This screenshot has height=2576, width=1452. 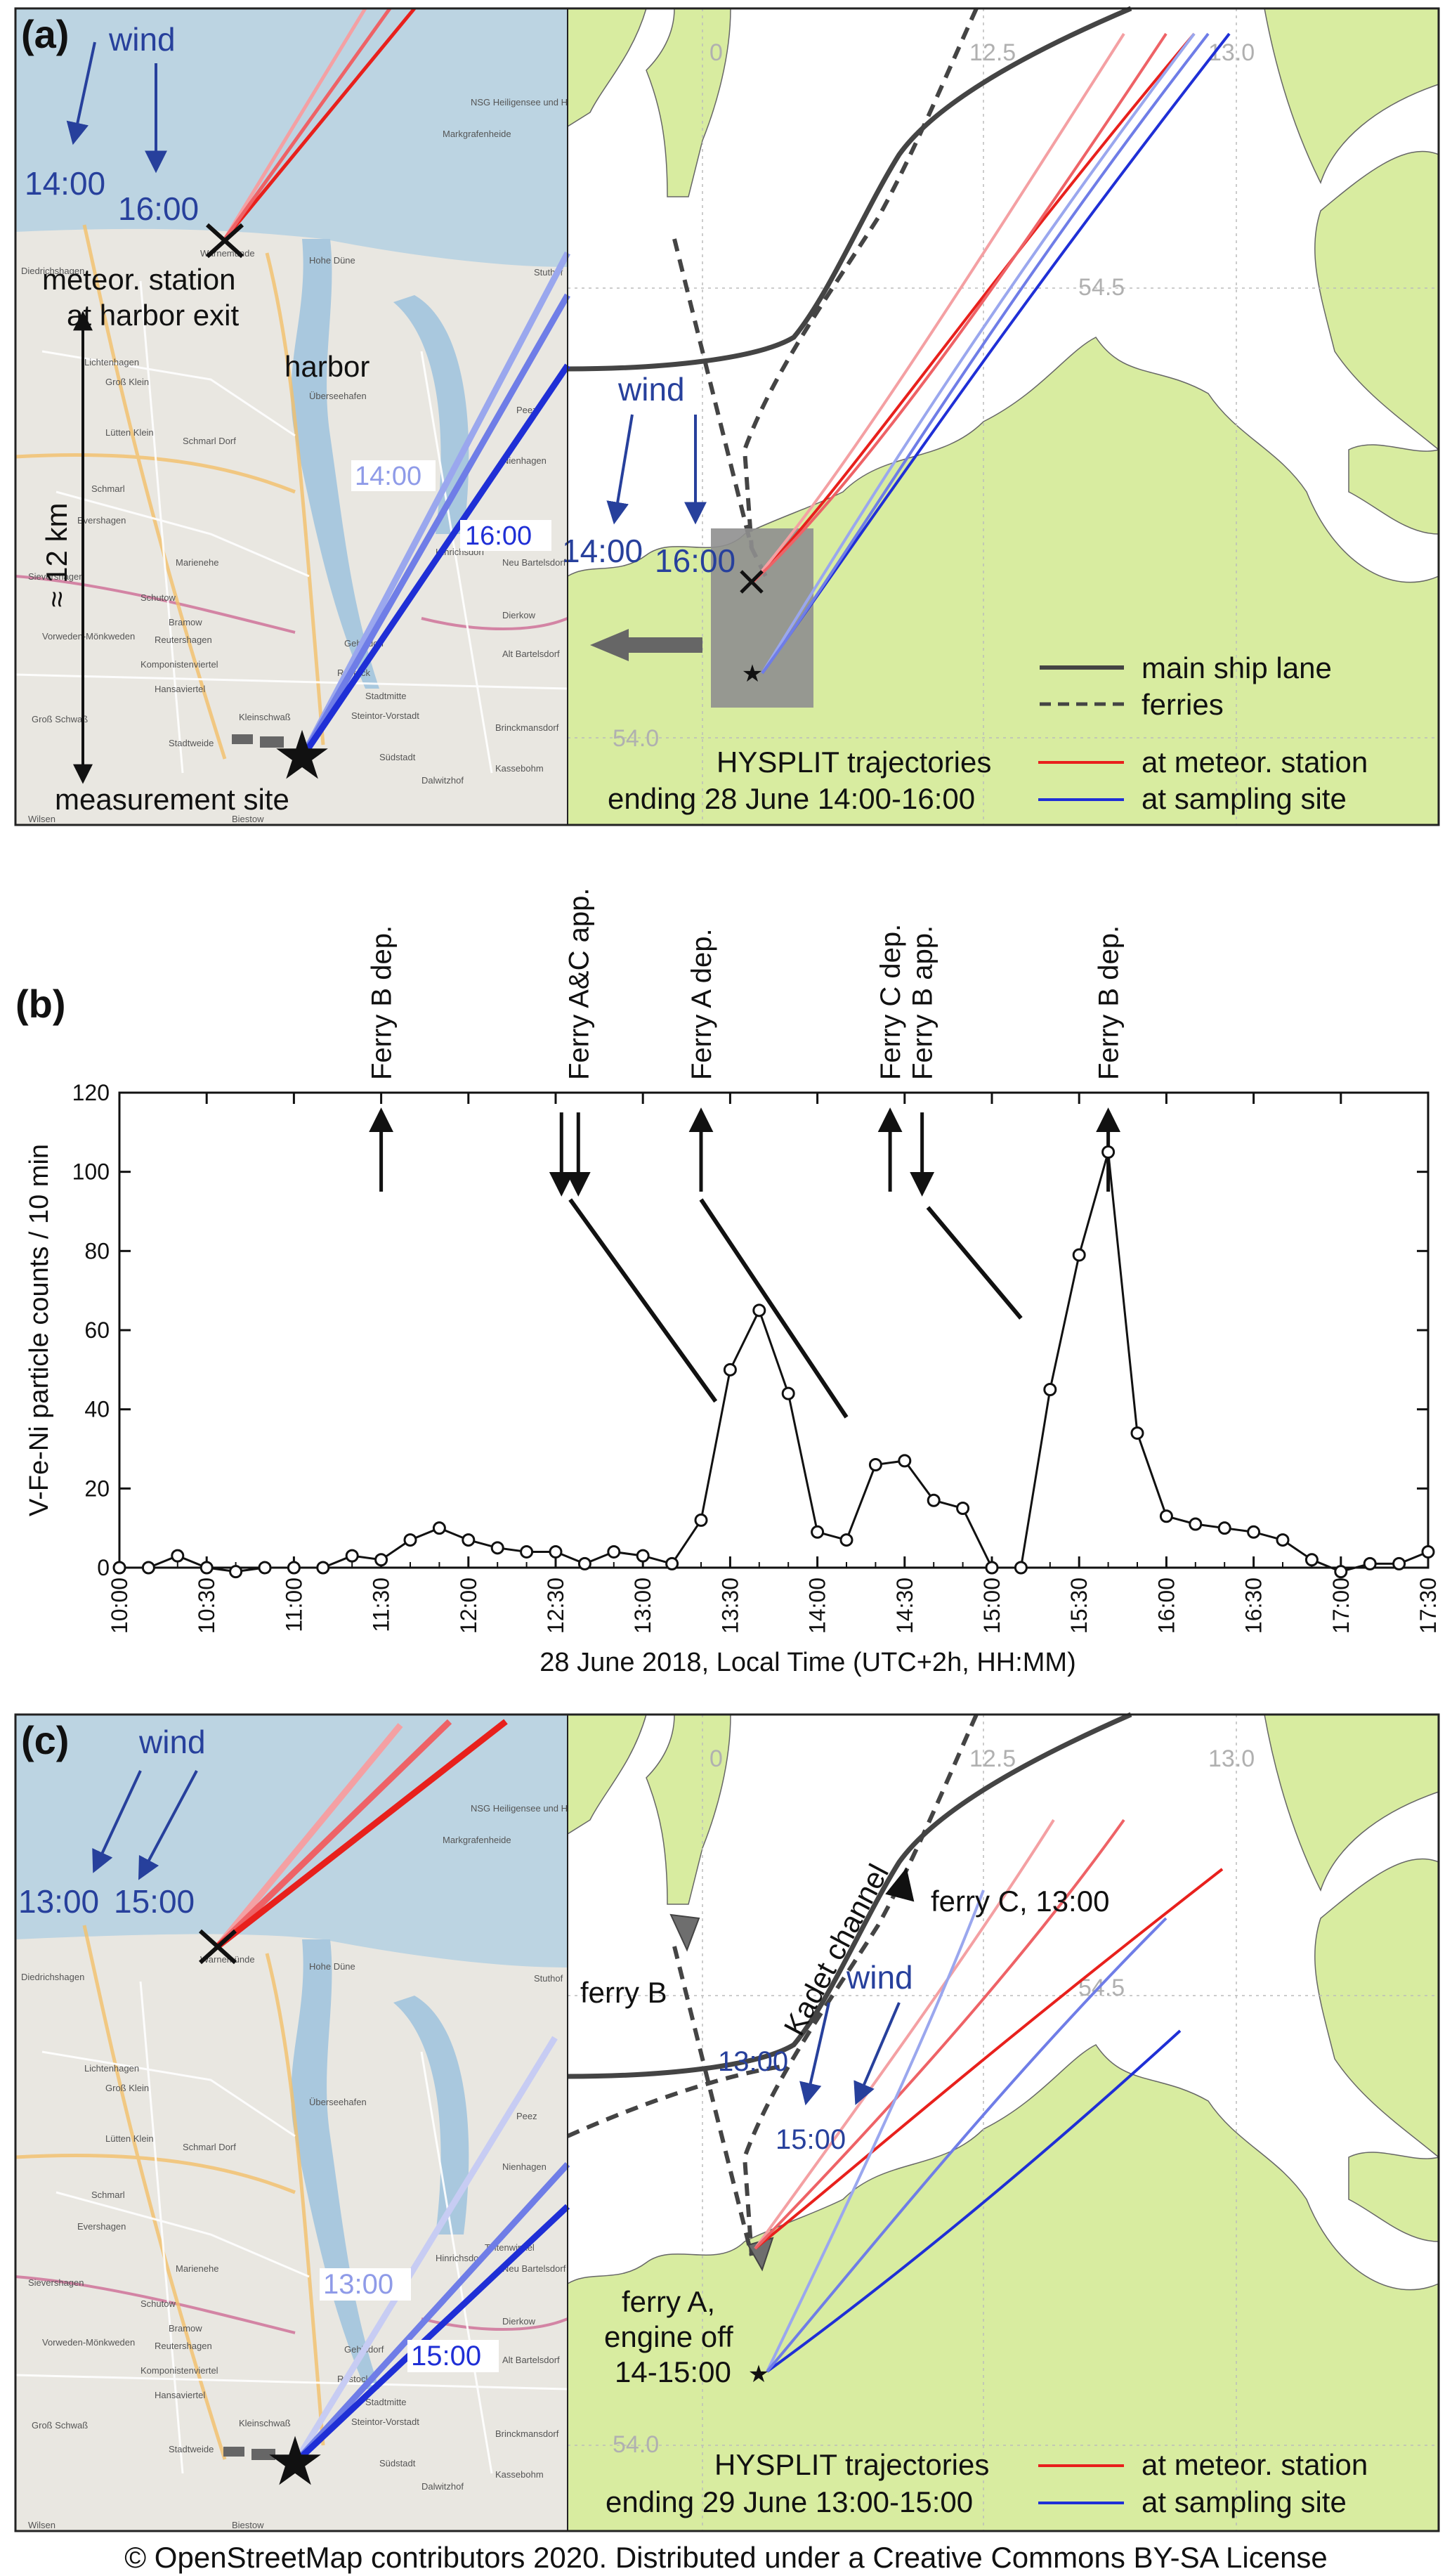 What do you see at coordinates (97, 1488) in the screenshot?
I see `y-tick-label: 20` at bounding box center [97, 1488].